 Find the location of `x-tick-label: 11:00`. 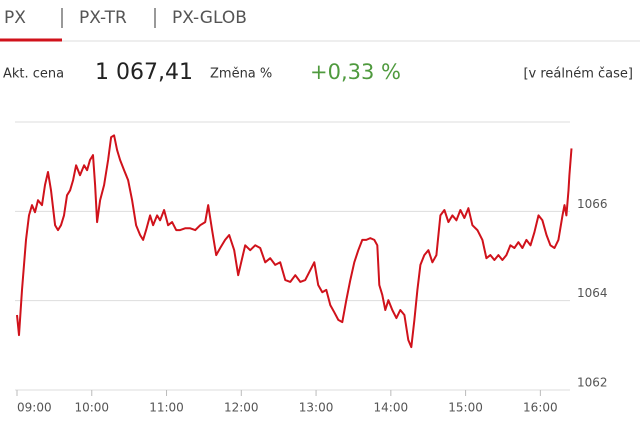

x-tick-label: 11:00 is located at coordinates (166, 408).